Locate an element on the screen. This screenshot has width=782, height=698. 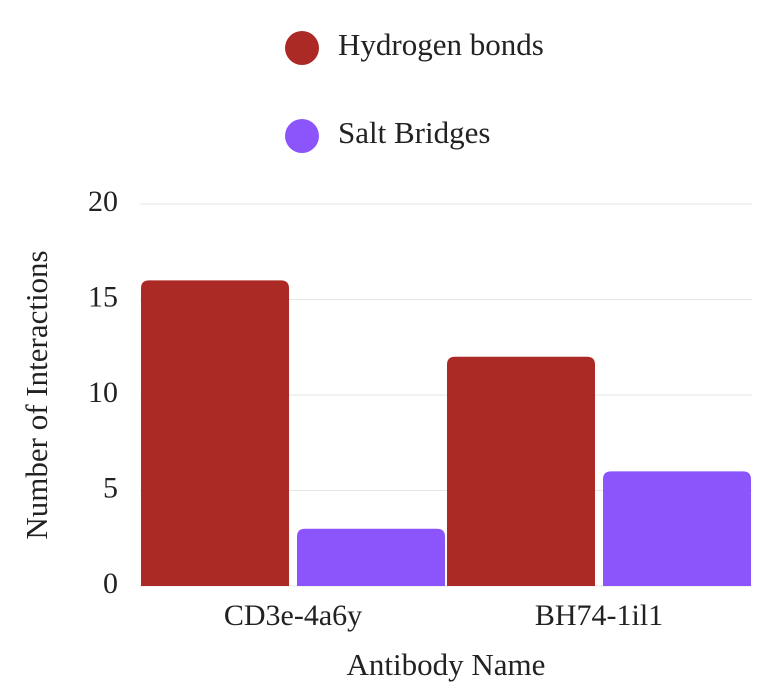
legend-label: Hydrogen bonds is located at coordinates (441, 44).